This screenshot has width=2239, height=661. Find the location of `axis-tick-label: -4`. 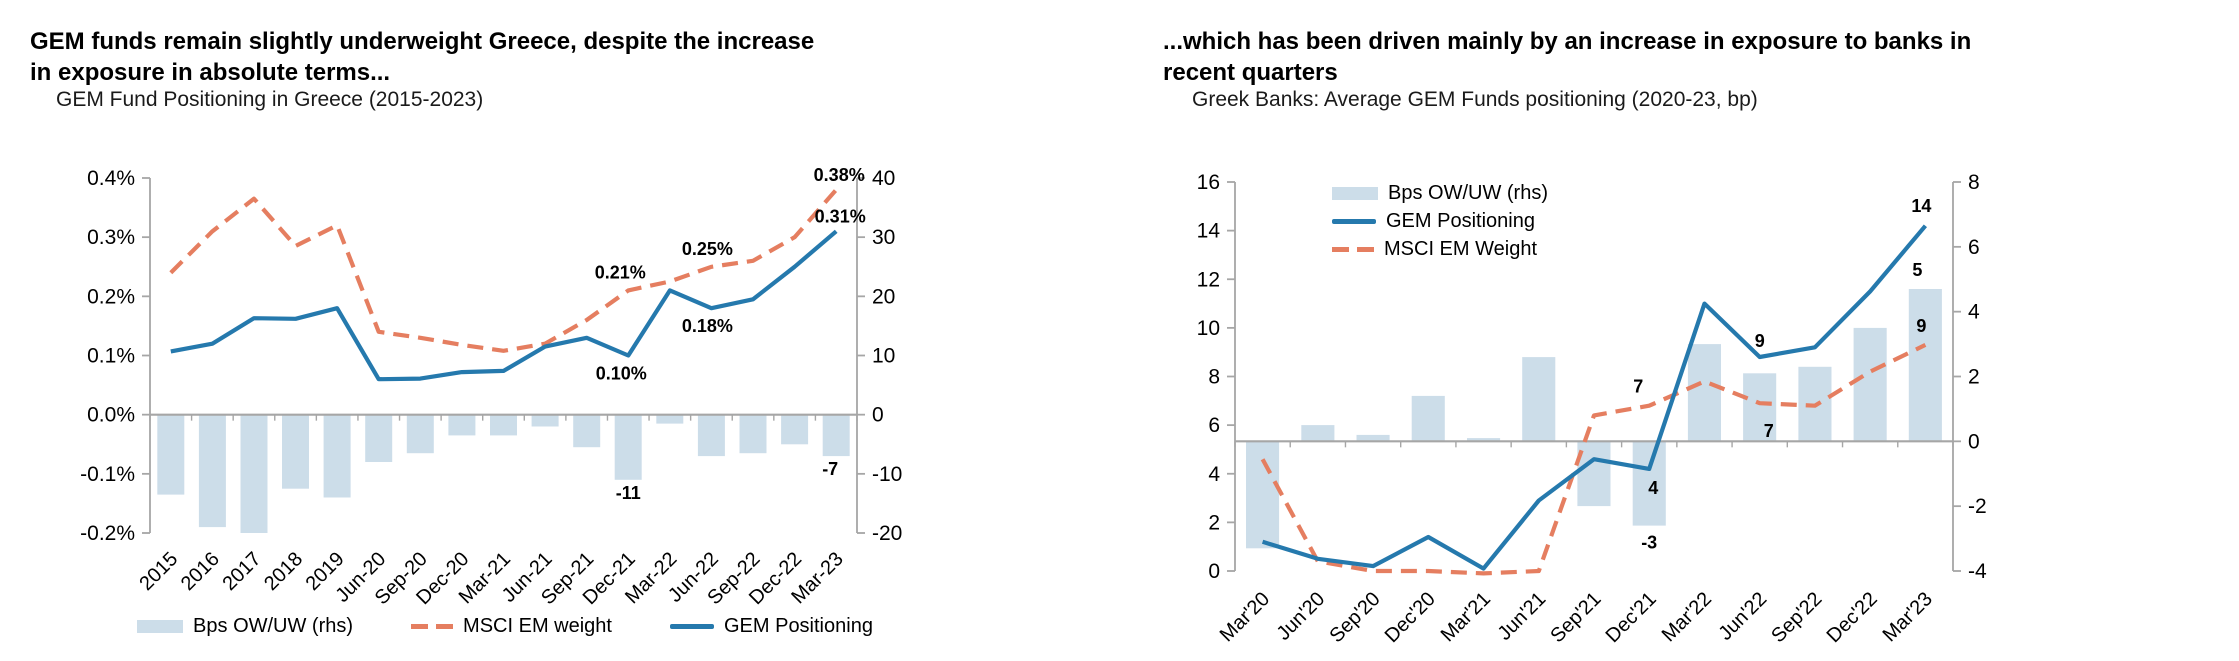

axis-tick-label: -4 is located at coordinates (1977, 571).